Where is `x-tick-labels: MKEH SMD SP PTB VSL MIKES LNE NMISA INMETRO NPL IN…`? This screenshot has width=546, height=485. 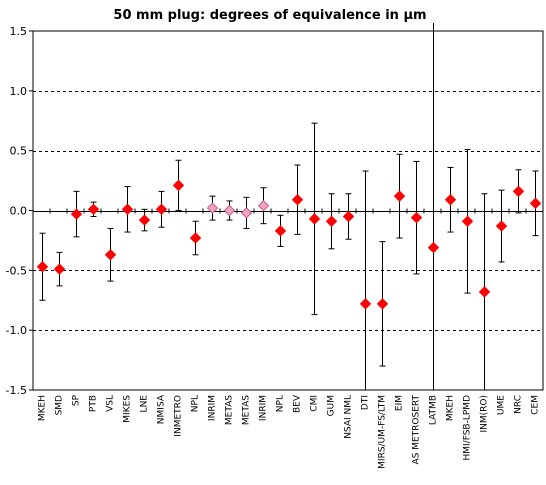
x-tick-labels: MKEH SMD SP PTB VSL MIKES LNE NMISA INMETRO NPL IN… is located at coordinates (289, 431).